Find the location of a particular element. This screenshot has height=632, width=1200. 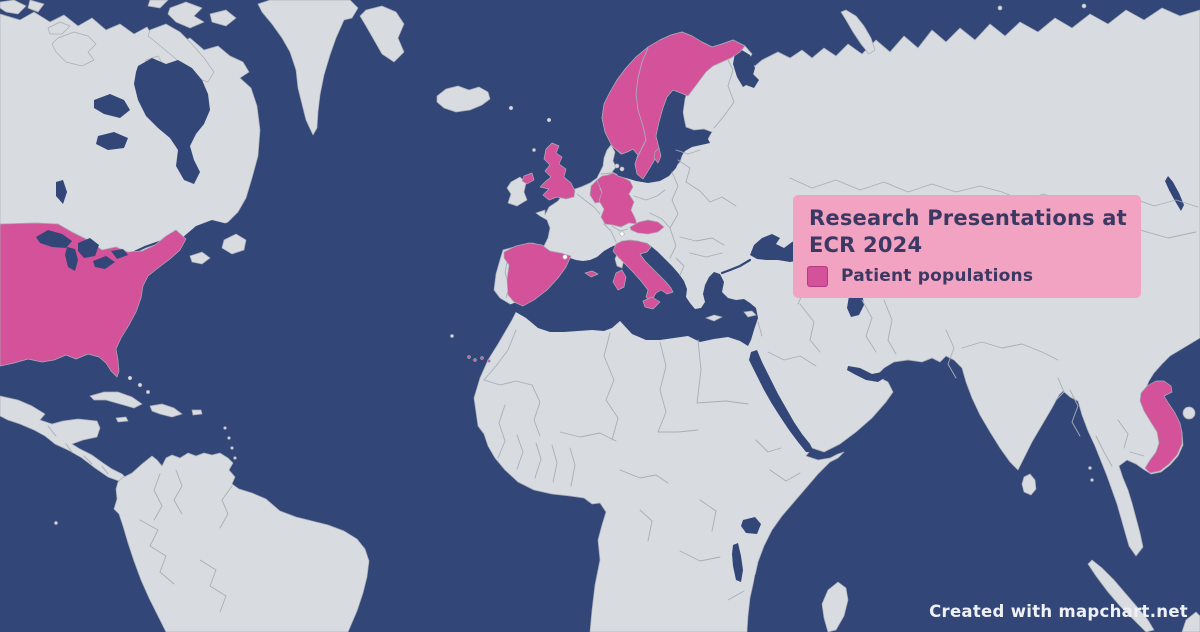

country-austria is located at coordinates (647, 227).